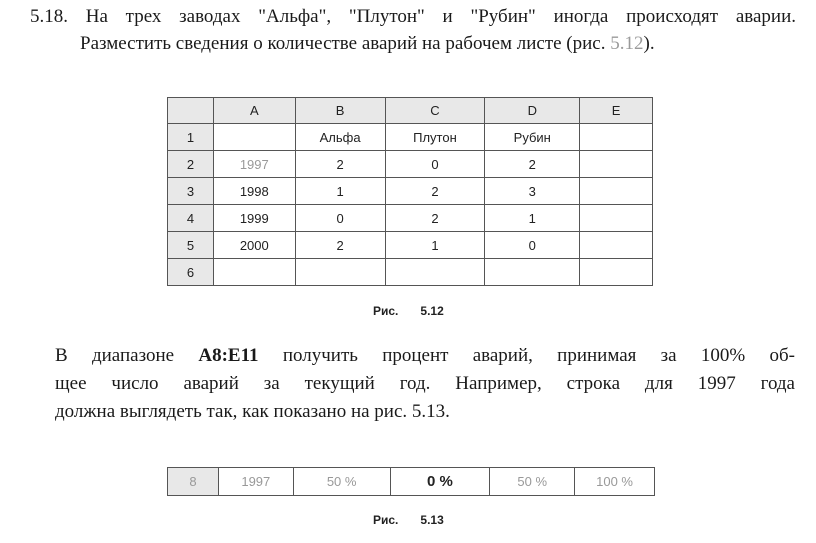 Image resolution: width=816 pixels, height=543 pixels. I want to click on table-row: 4 1999 0 2 1, so click(410, 218).